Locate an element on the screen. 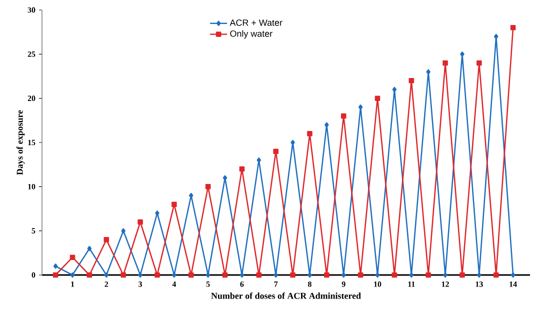 Image resolution: width=534 pixels, height=311 pixels. x-axis-title: Number of doses of ACR Administered is located at coordinates (286, 295).